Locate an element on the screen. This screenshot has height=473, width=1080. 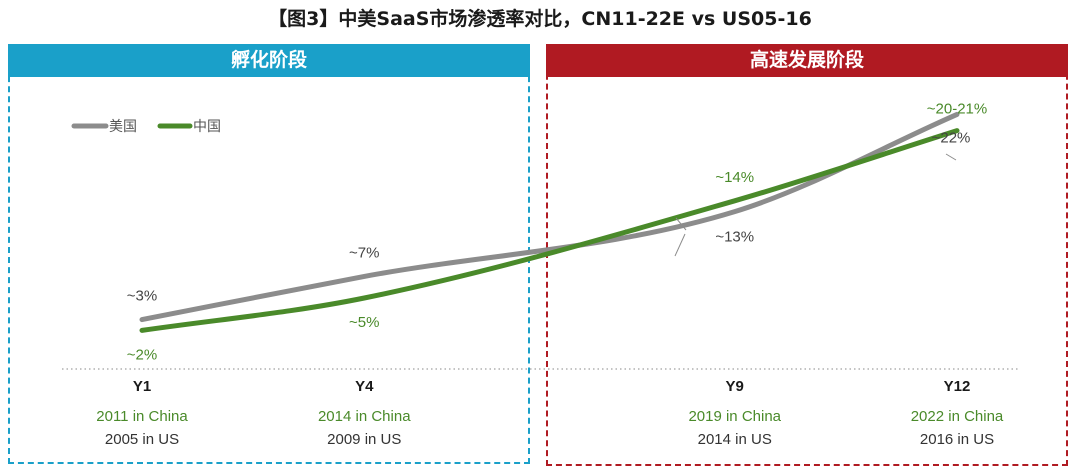
china-data-label: ~2% is located at coordinates (142, 354).